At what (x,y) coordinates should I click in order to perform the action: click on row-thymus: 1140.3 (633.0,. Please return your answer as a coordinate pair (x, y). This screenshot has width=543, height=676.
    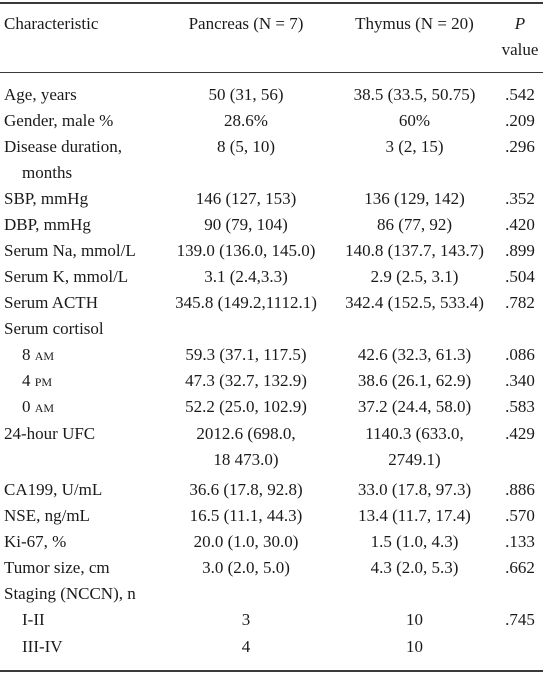
    Looking at the image, I should click on (414, 433).